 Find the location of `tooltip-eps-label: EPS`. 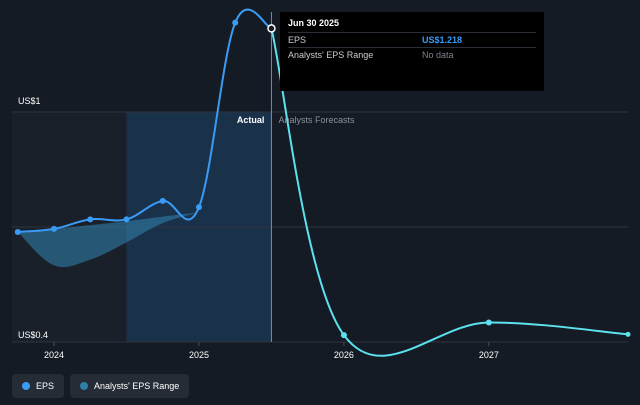

tooltip-eps-label: EPS is located at coordinates (297, 40).